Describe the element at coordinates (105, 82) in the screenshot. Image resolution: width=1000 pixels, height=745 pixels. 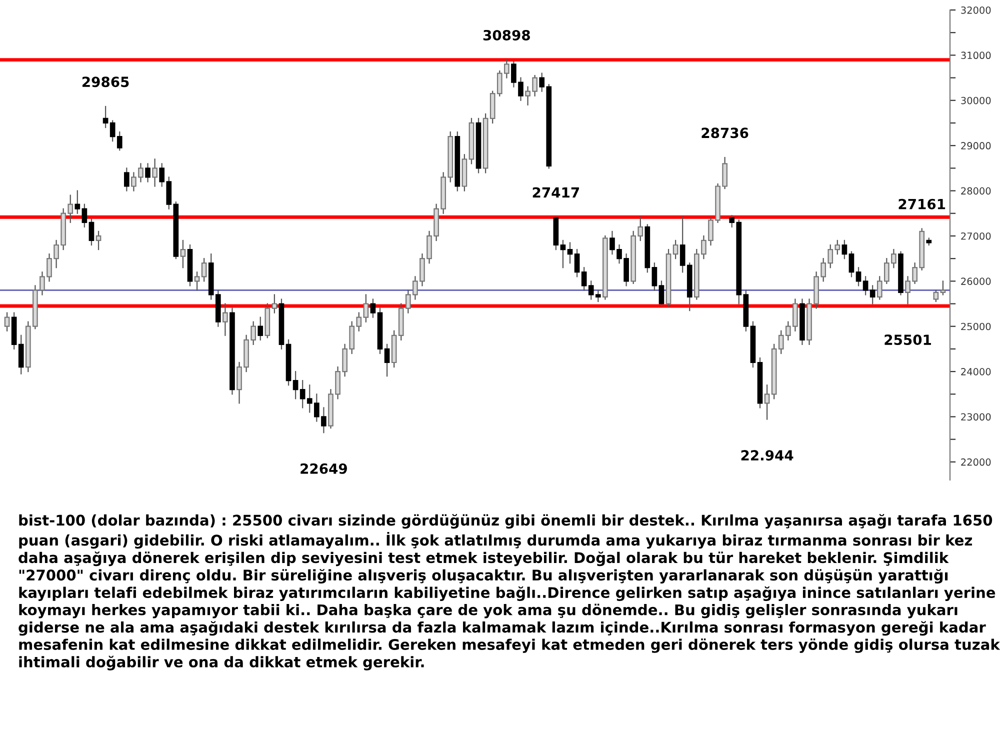
I see `annotation: 29865` at that location.